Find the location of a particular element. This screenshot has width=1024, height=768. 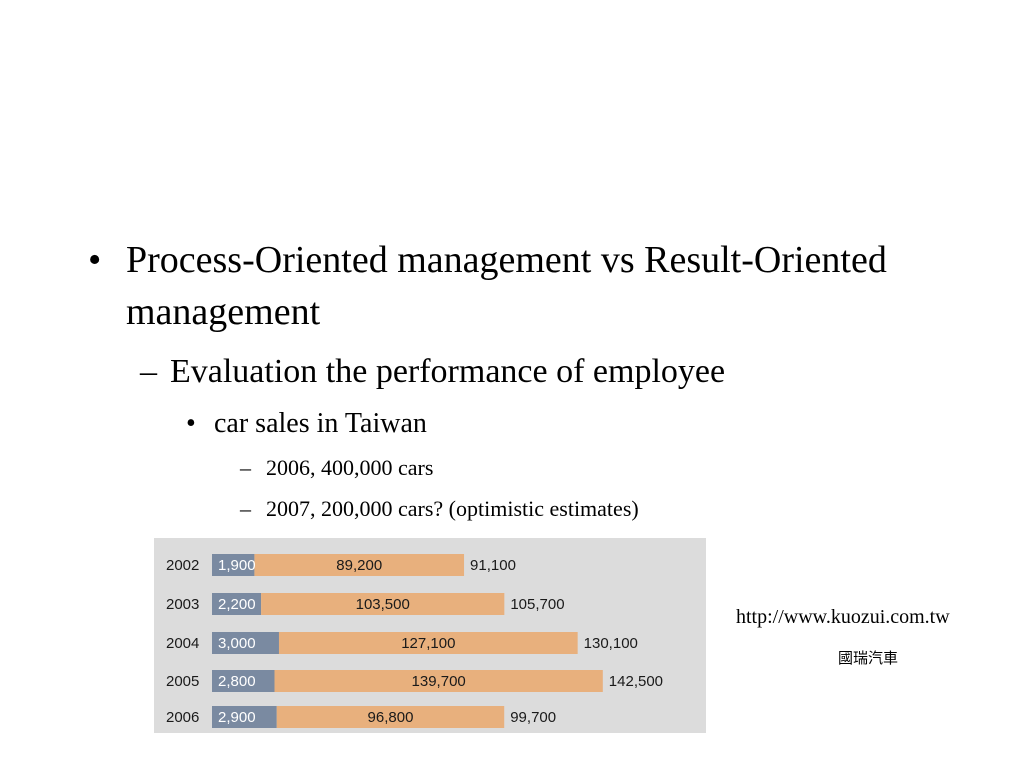

year-label: 2004 is located at coordinates (182, 643).